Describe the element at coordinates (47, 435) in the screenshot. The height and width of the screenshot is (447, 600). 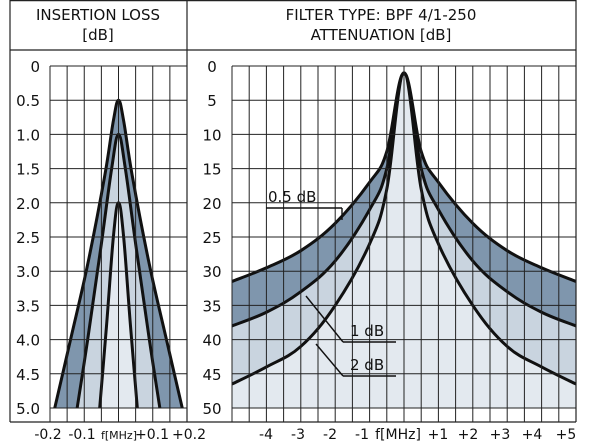
I see `x-tick-insertion-loss-0: -0.2` at that location.